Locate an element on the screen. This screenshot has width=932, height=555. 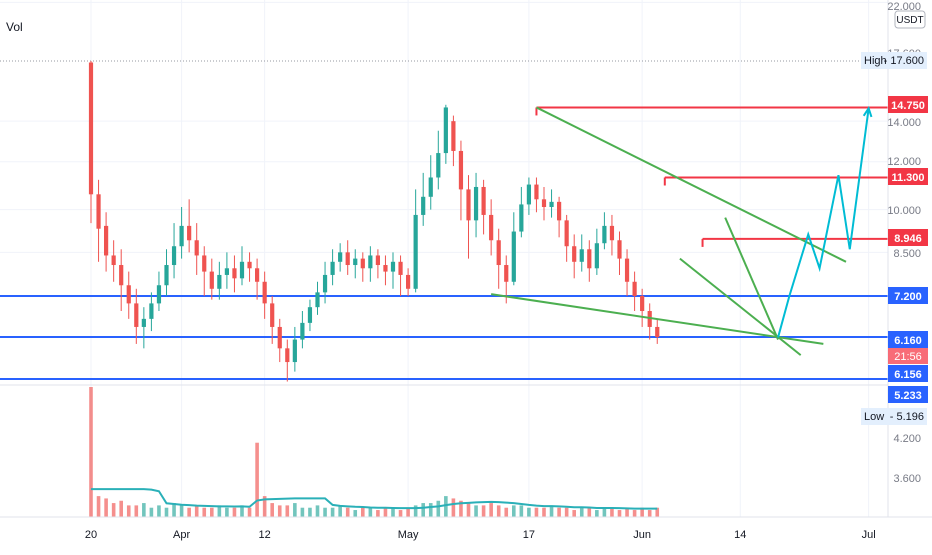
low-label: Low is located at coordinates (874, 417).